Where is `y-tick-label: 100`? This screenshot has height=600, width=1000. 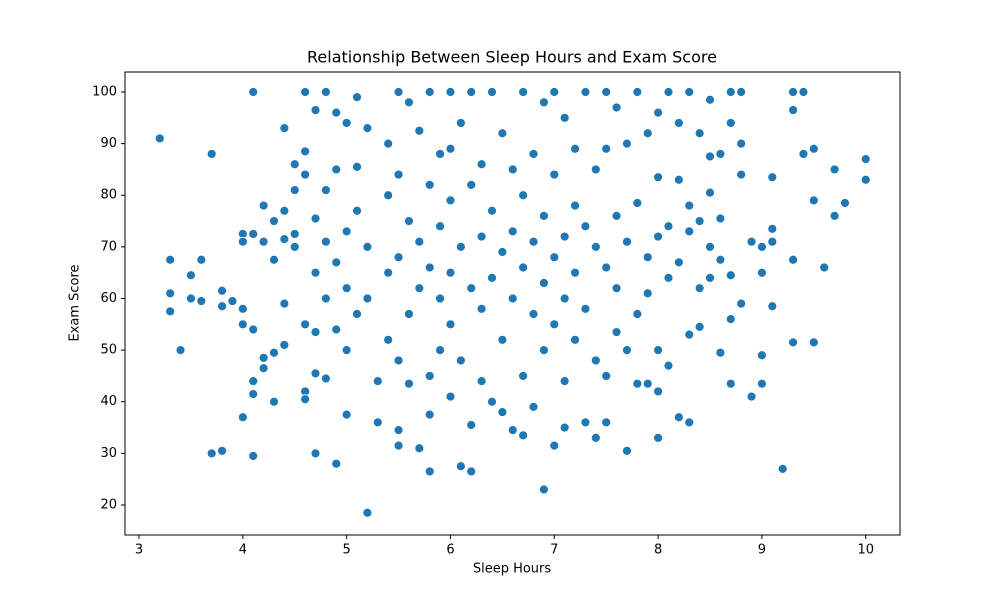
y-tick-label: 100 is located at coordinates (104, 91).